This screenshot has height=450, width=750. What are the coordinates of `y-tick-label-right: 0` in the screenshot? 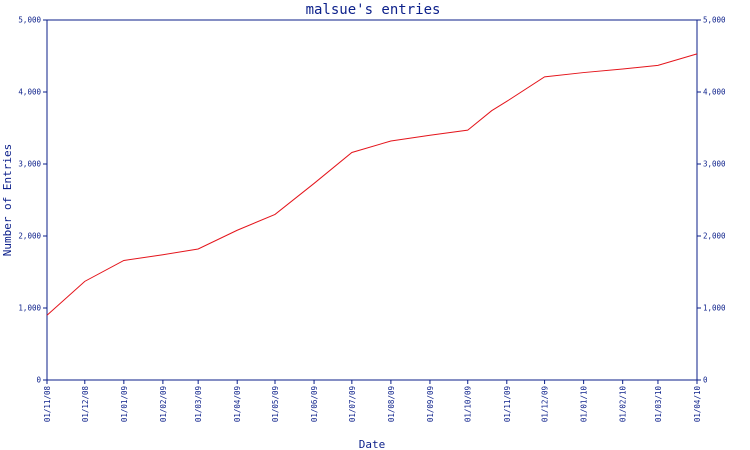 It's located at (705, 380).